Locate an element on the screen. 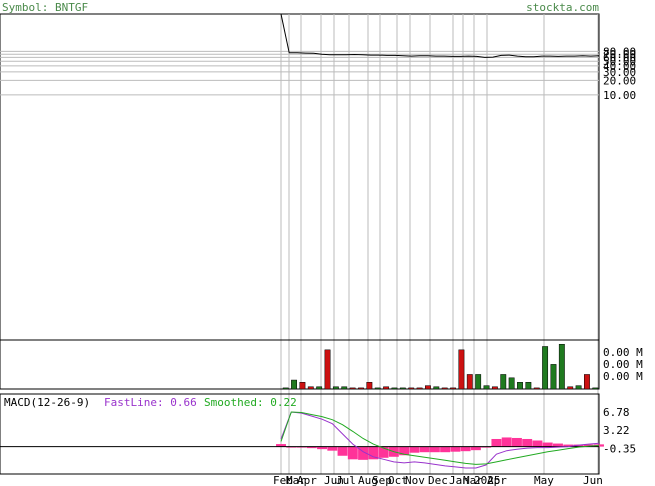 The image size is (655, 486). price-tick-label: 10.00 is located at coordinates (619, 95).